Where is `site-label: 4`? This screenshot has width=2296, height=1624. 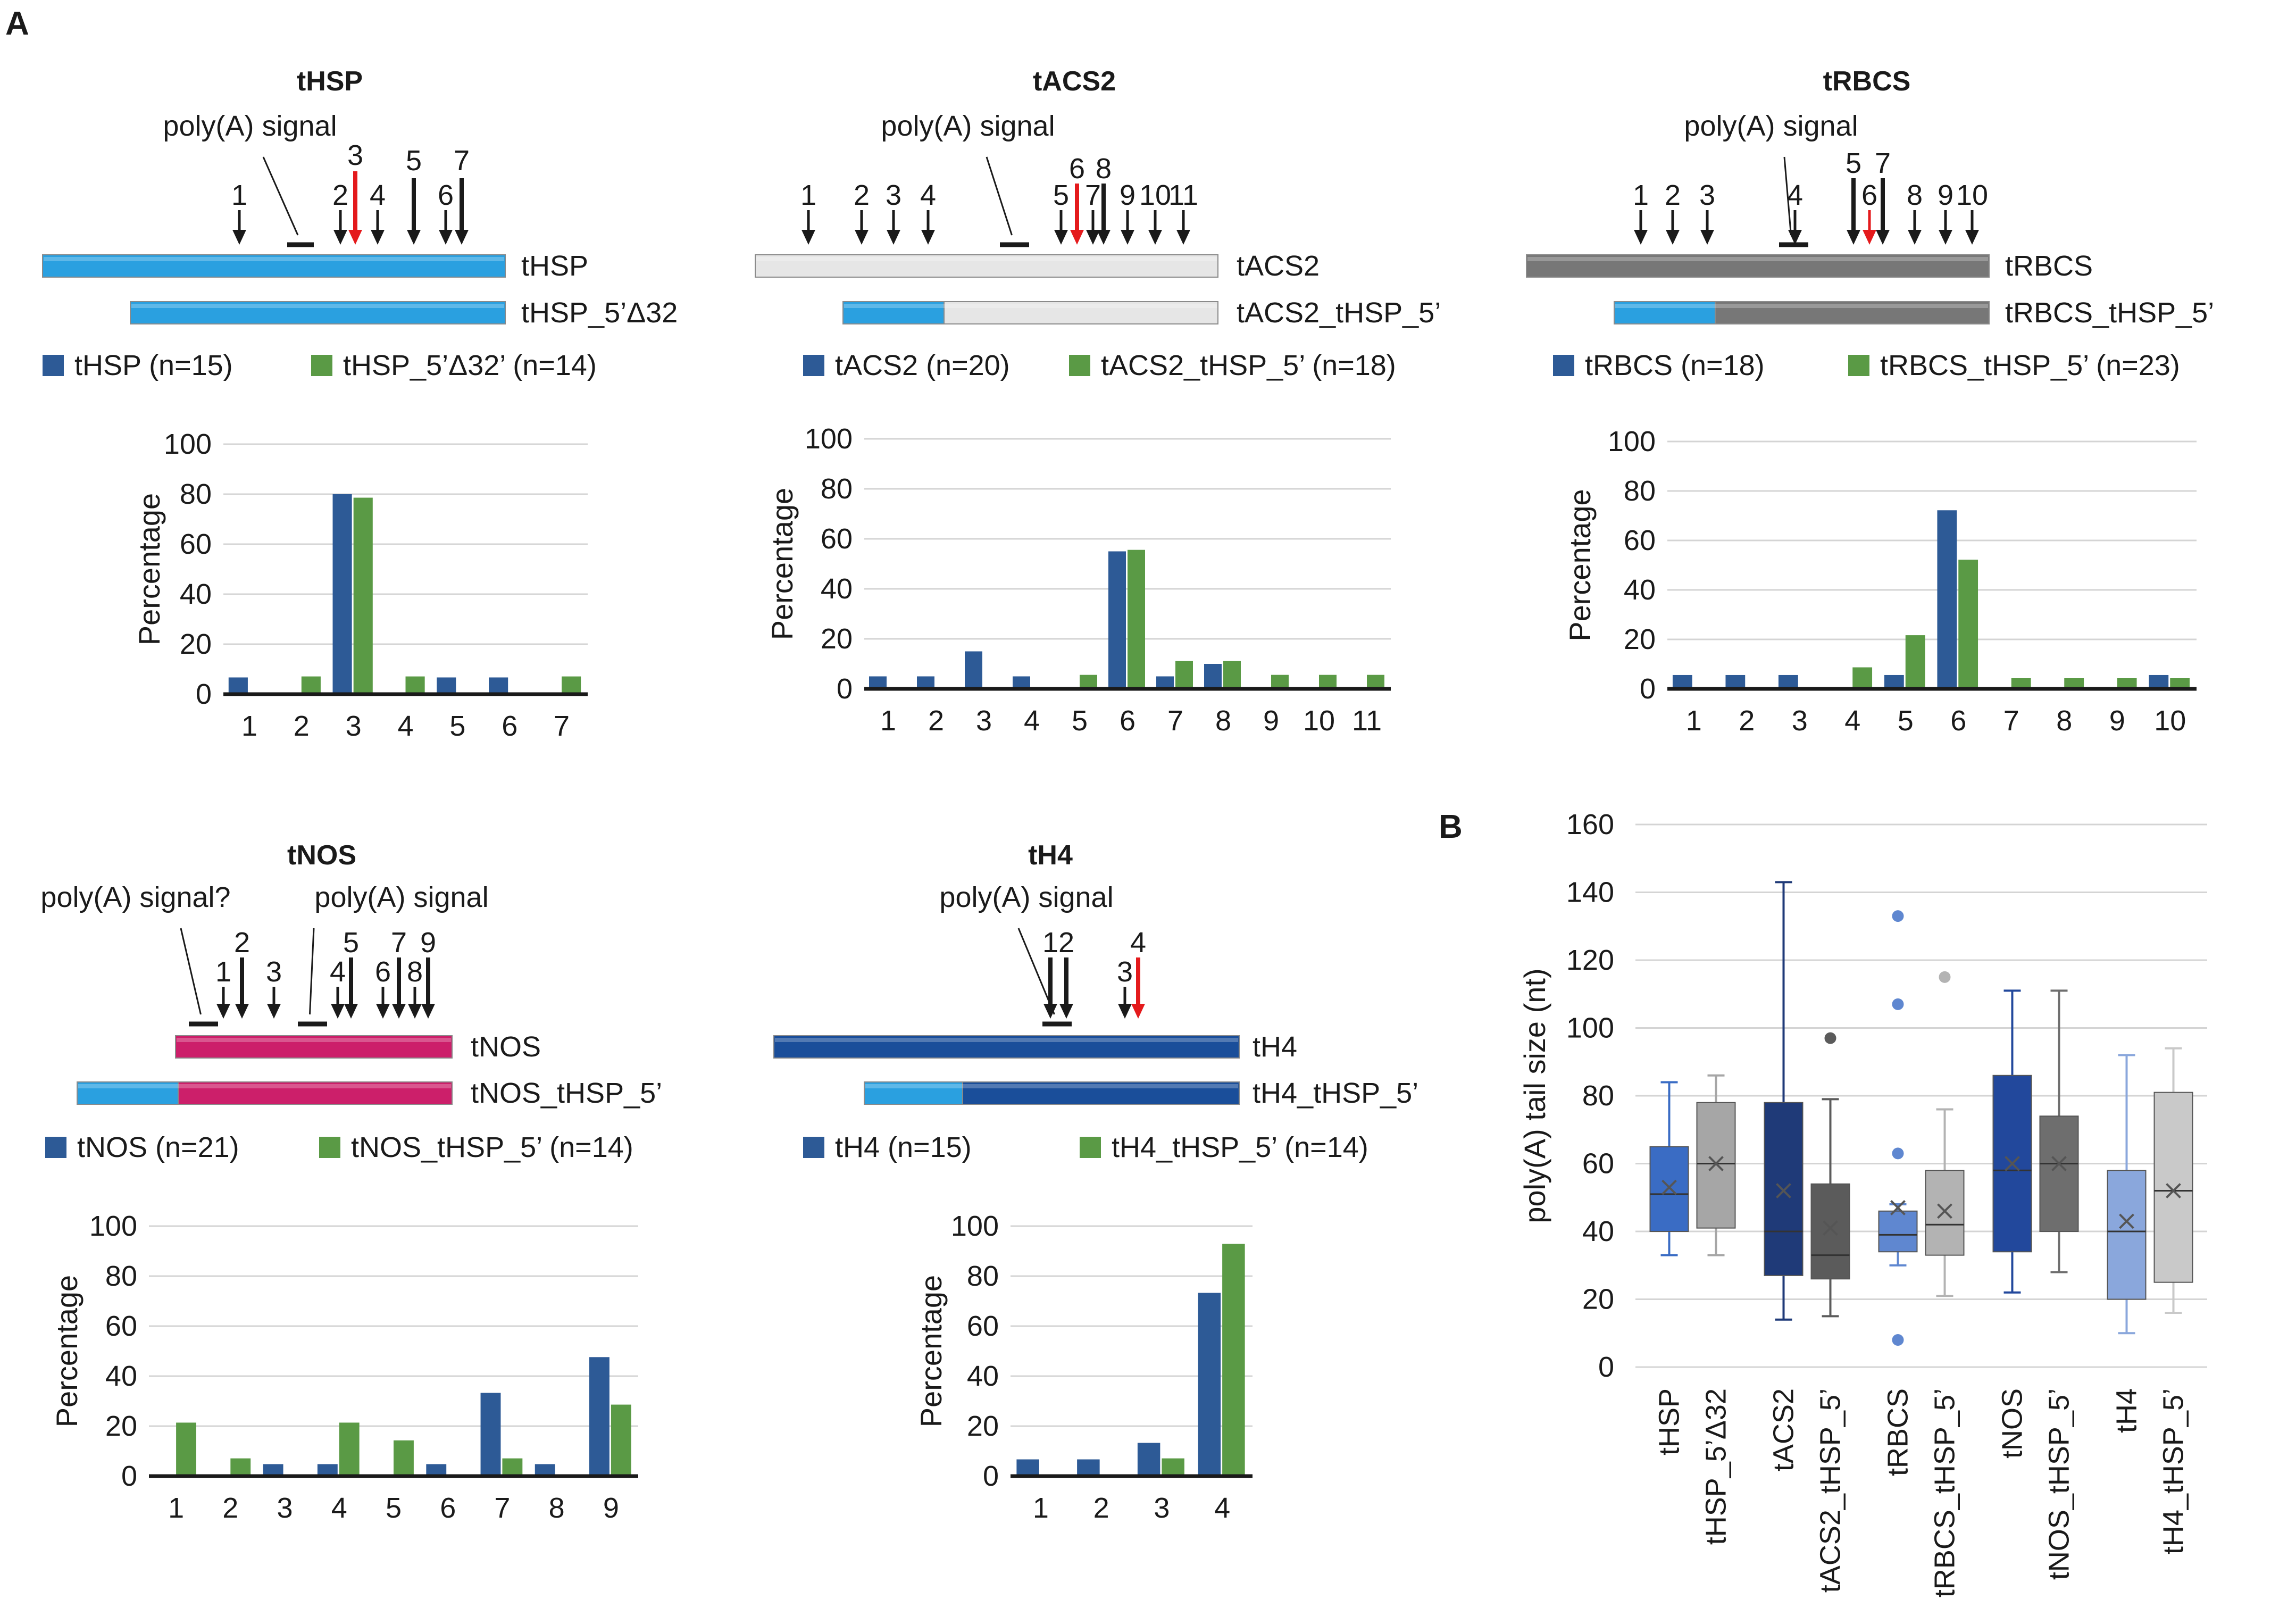 site-label: 4 is located at coordinates (1795, 195).